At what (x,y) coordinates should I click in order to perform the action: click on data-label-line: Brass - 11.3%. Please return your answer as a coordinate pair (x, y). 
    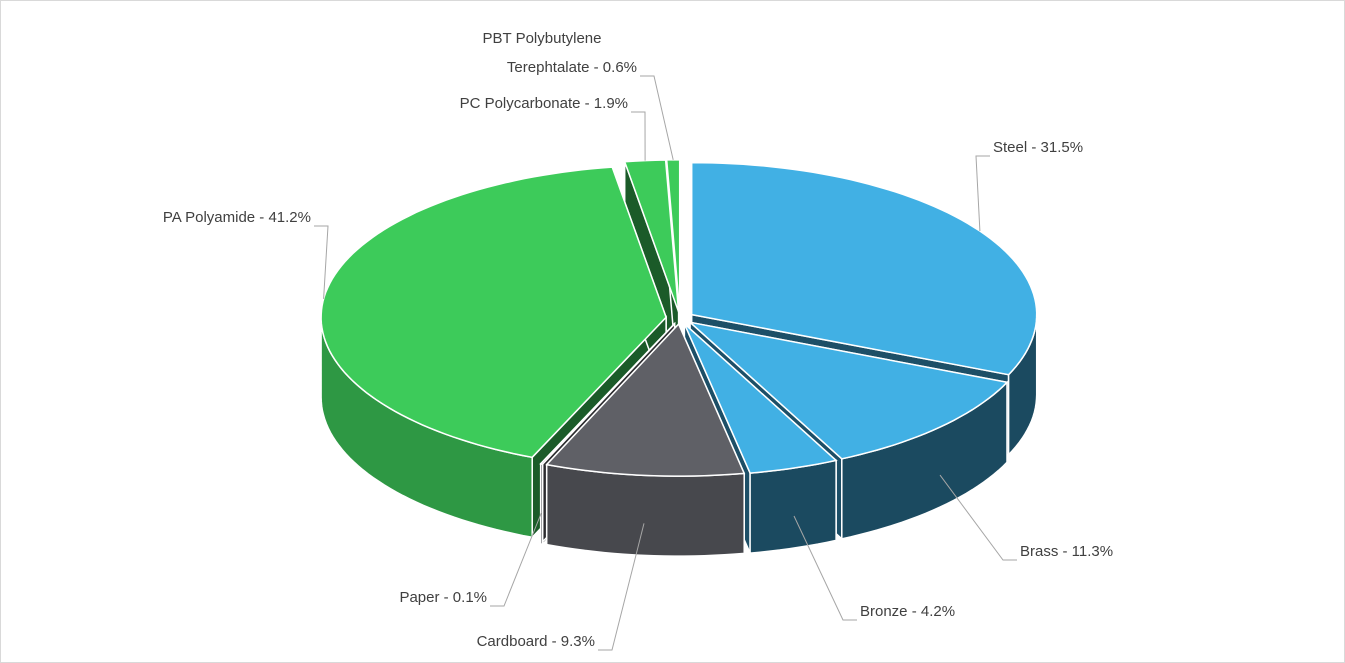
    Looking at the image, I should click on (1066, 551).